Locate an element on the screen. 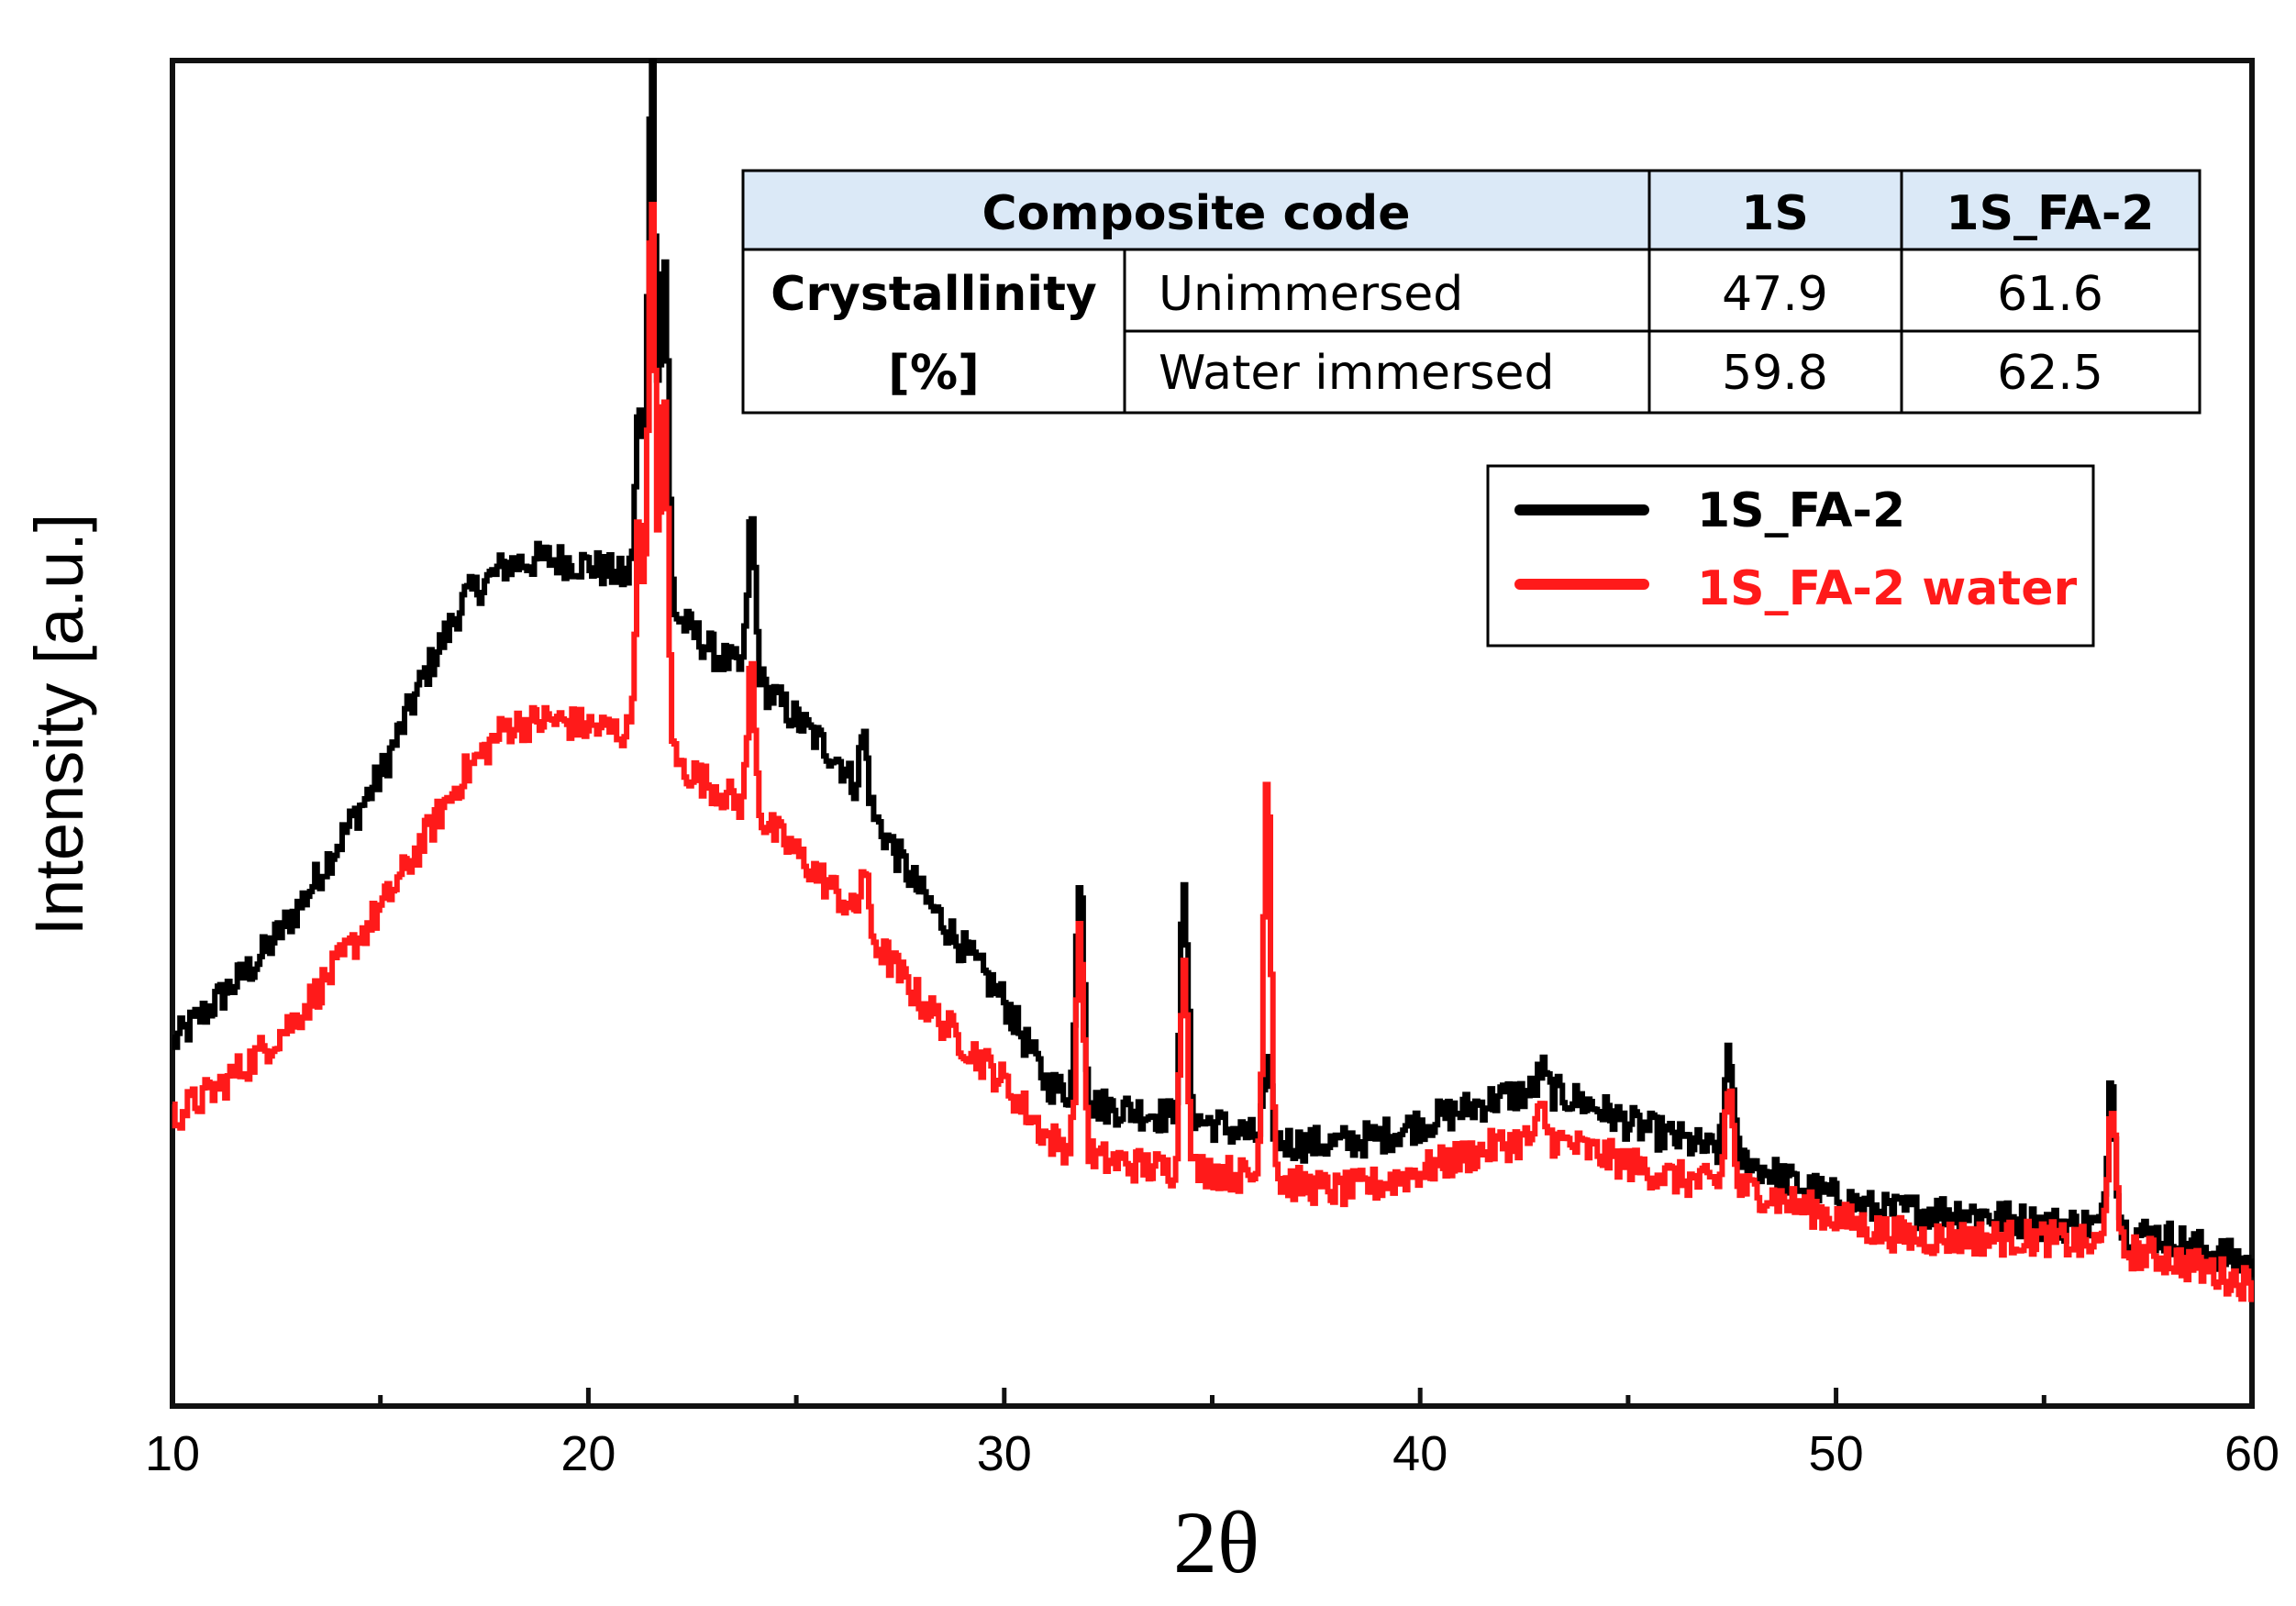  x-axis-label: 2θ is located at coordinates (1216, 1542).